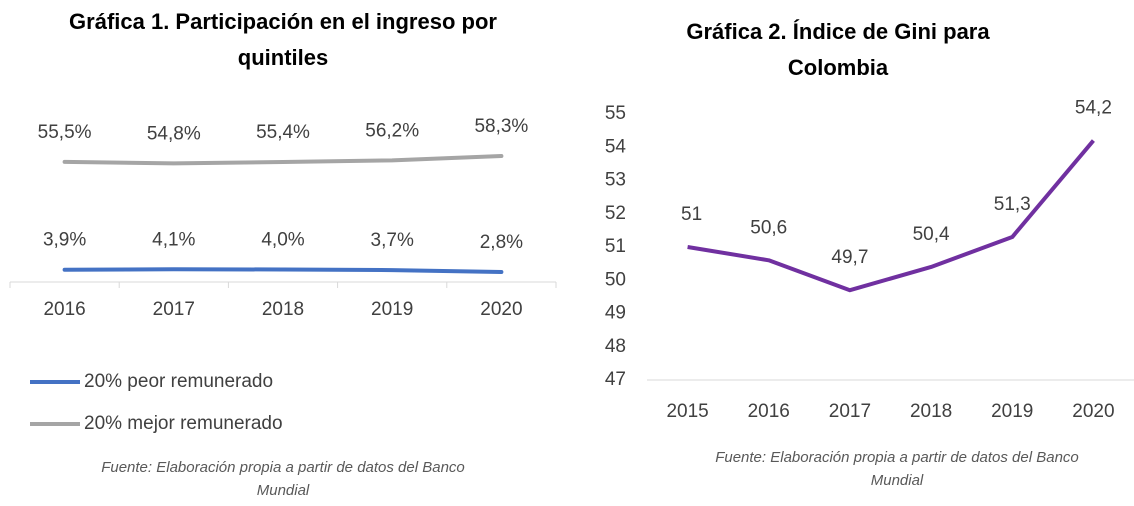  I want to click on x-tick-label: 2015, so click(687, 411).